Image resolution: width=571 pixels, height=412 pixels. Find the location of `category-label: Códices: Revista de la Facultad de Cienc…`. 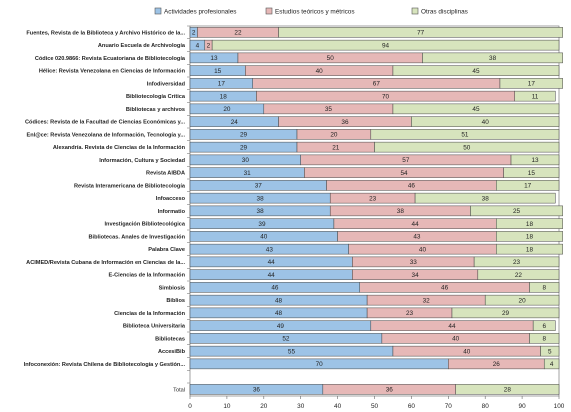

category-label: Códices: Revista de la Facultad de Cienc… is located at coordinates (105, 123).